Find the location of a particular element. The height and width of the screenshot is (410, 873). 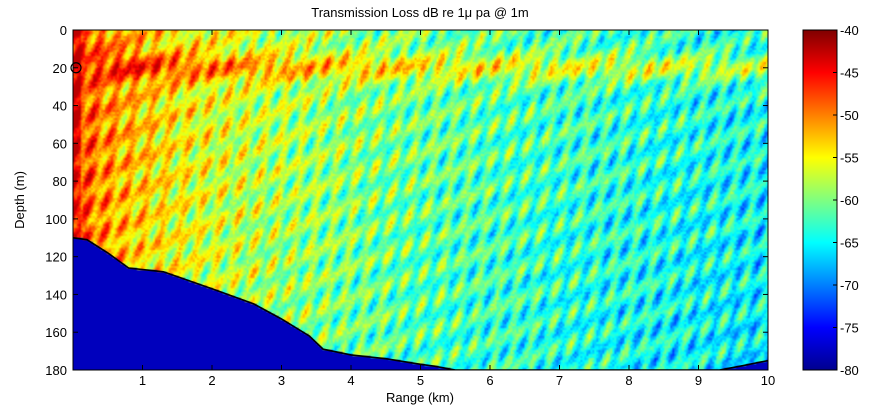

y-tick-label: 80 is located at coordinates (60, 181).